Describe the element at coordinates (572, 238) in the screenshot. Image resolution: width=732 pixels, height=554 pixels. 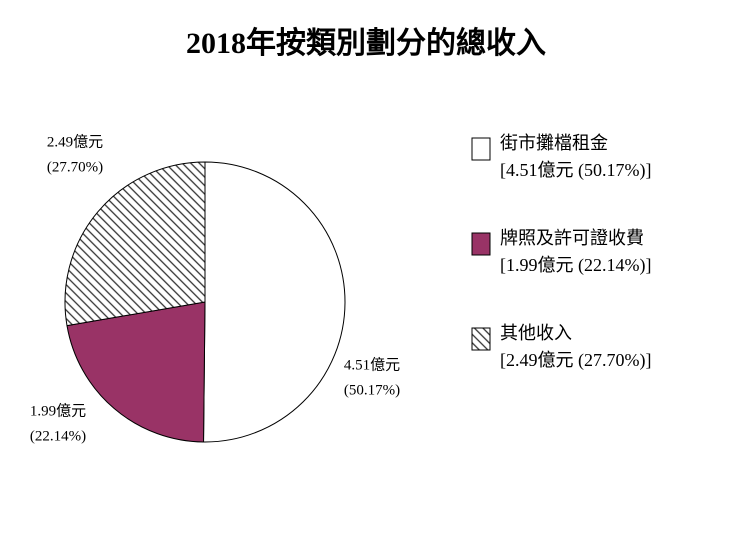
I see `legend-label: 牌照及許可證收費` at that location.